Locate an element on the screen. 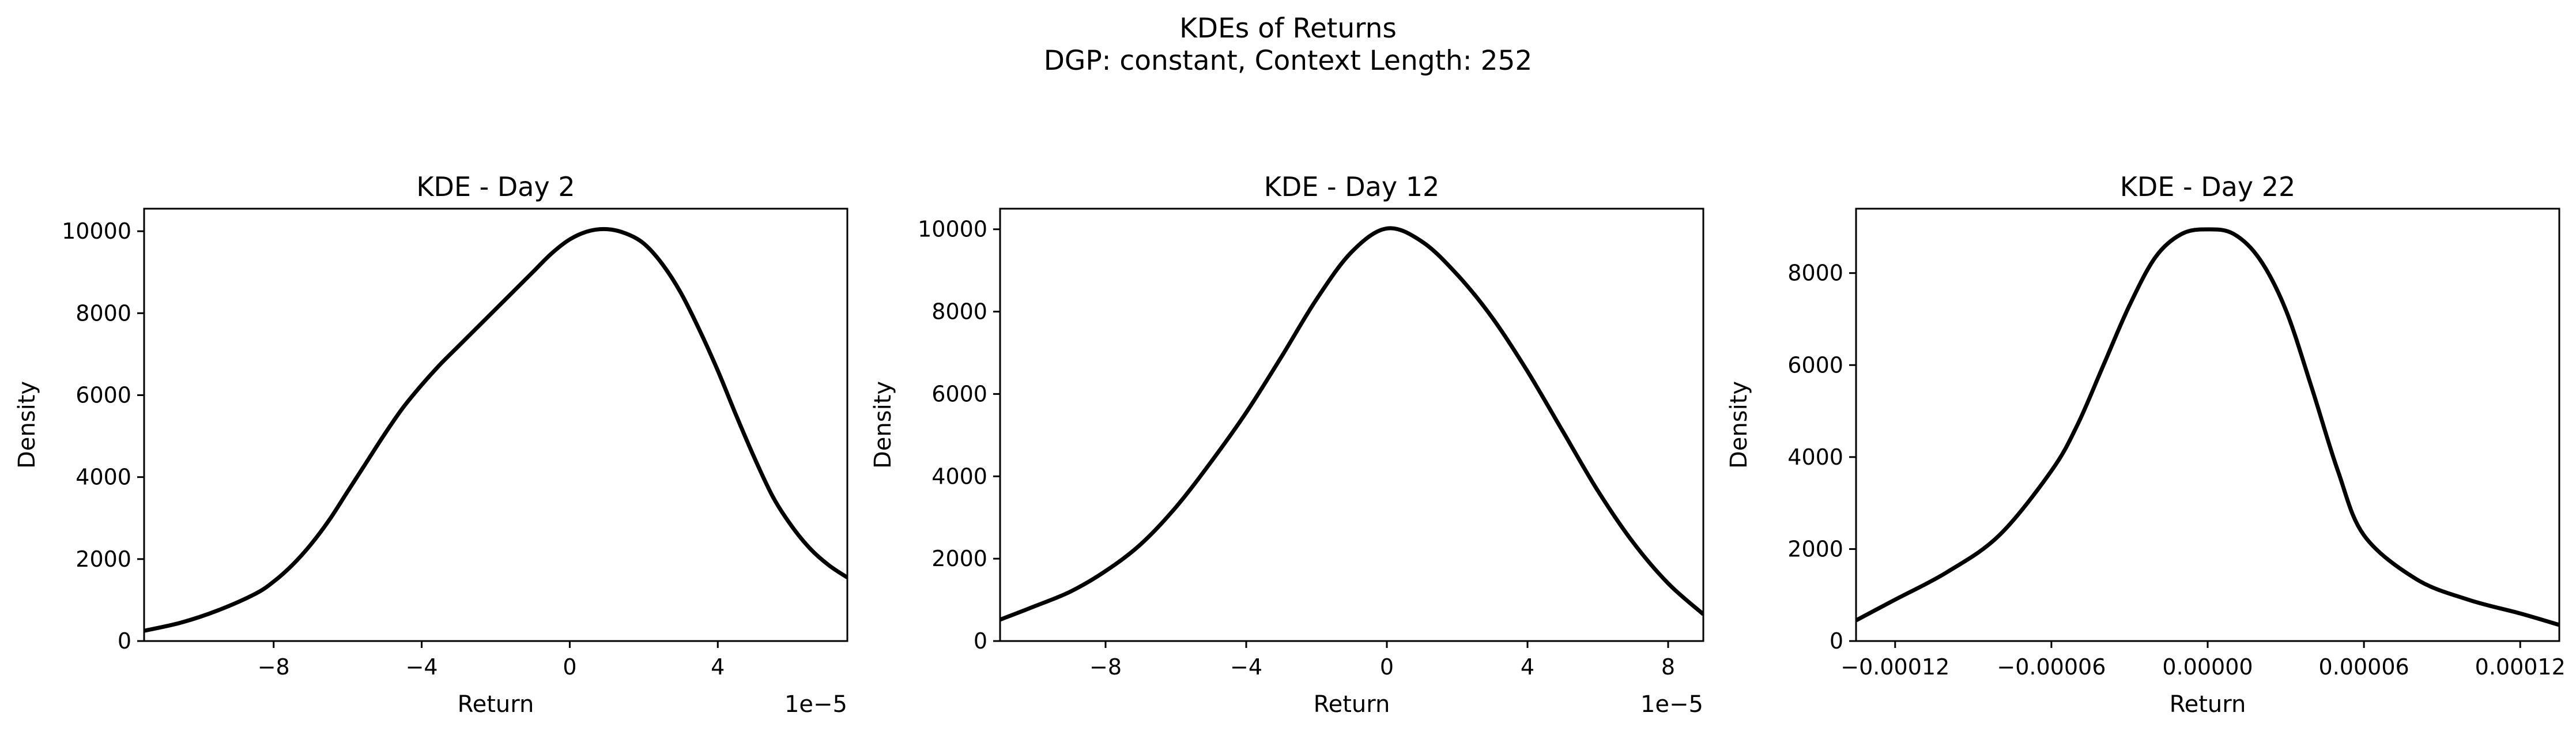 The height and width of the screenshot is (735, 2576). x-tick-label: −0.00012 is located at coordinates (1894, 667).